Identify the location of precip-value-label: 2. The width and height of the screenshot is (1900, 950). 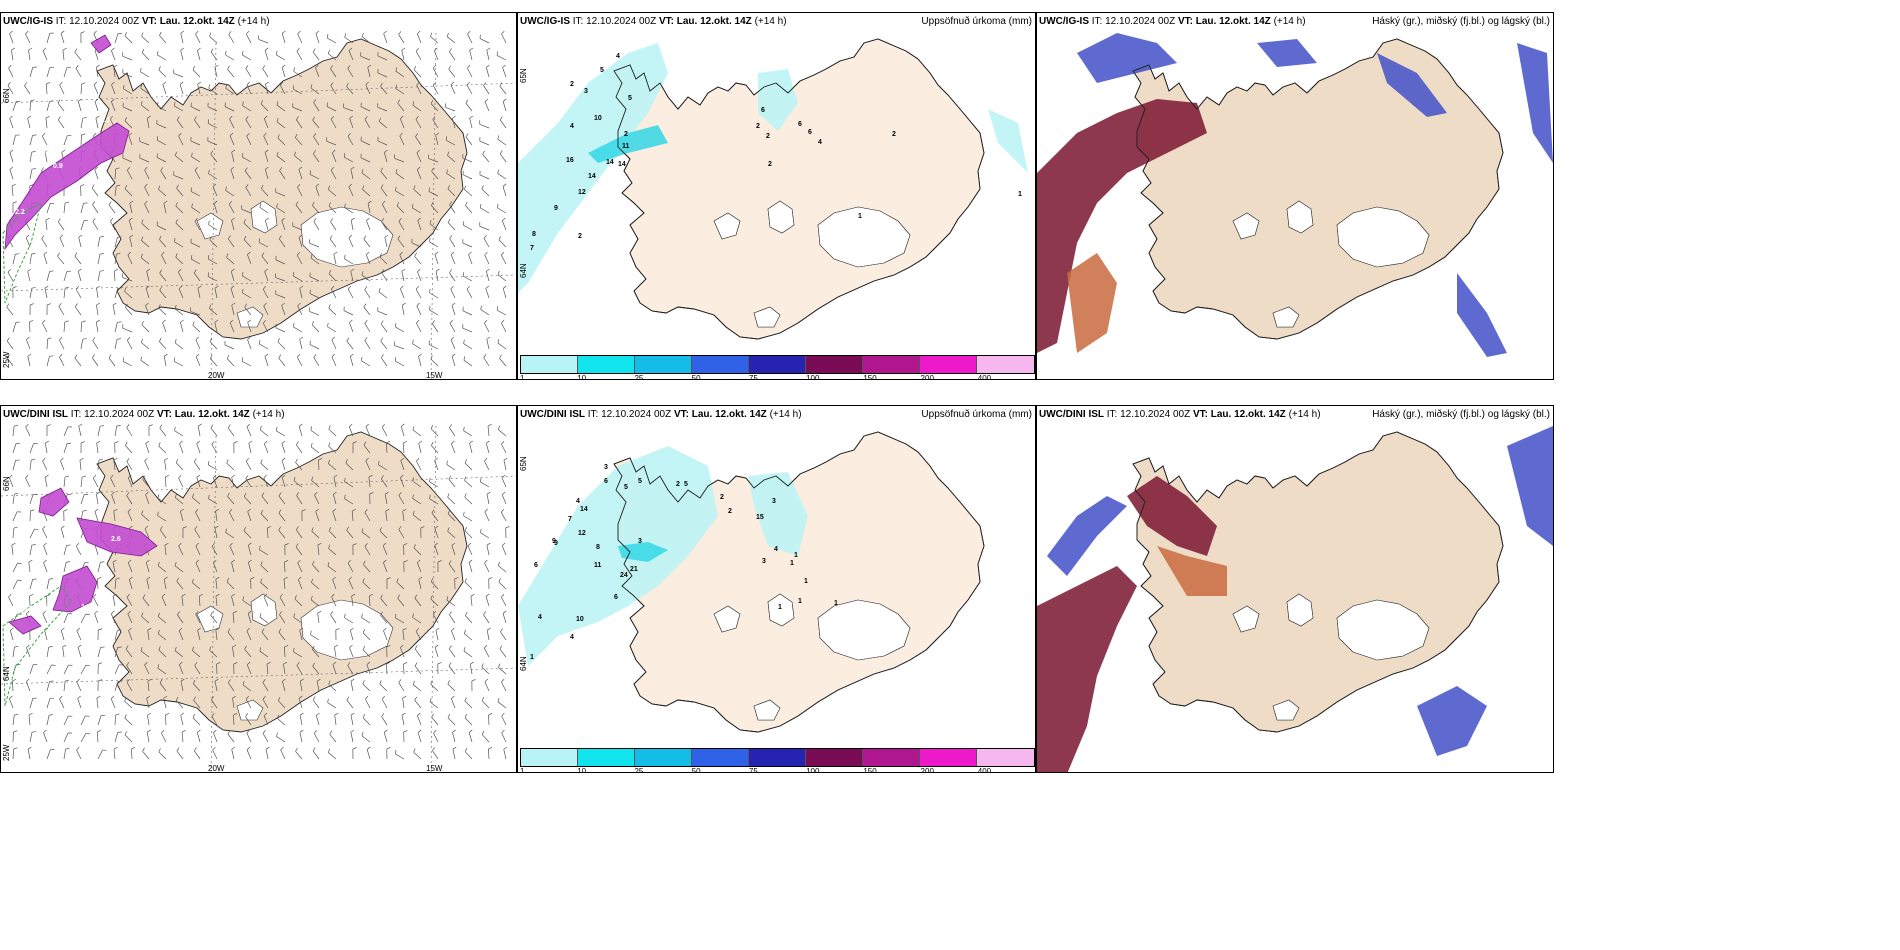
(758, 126).